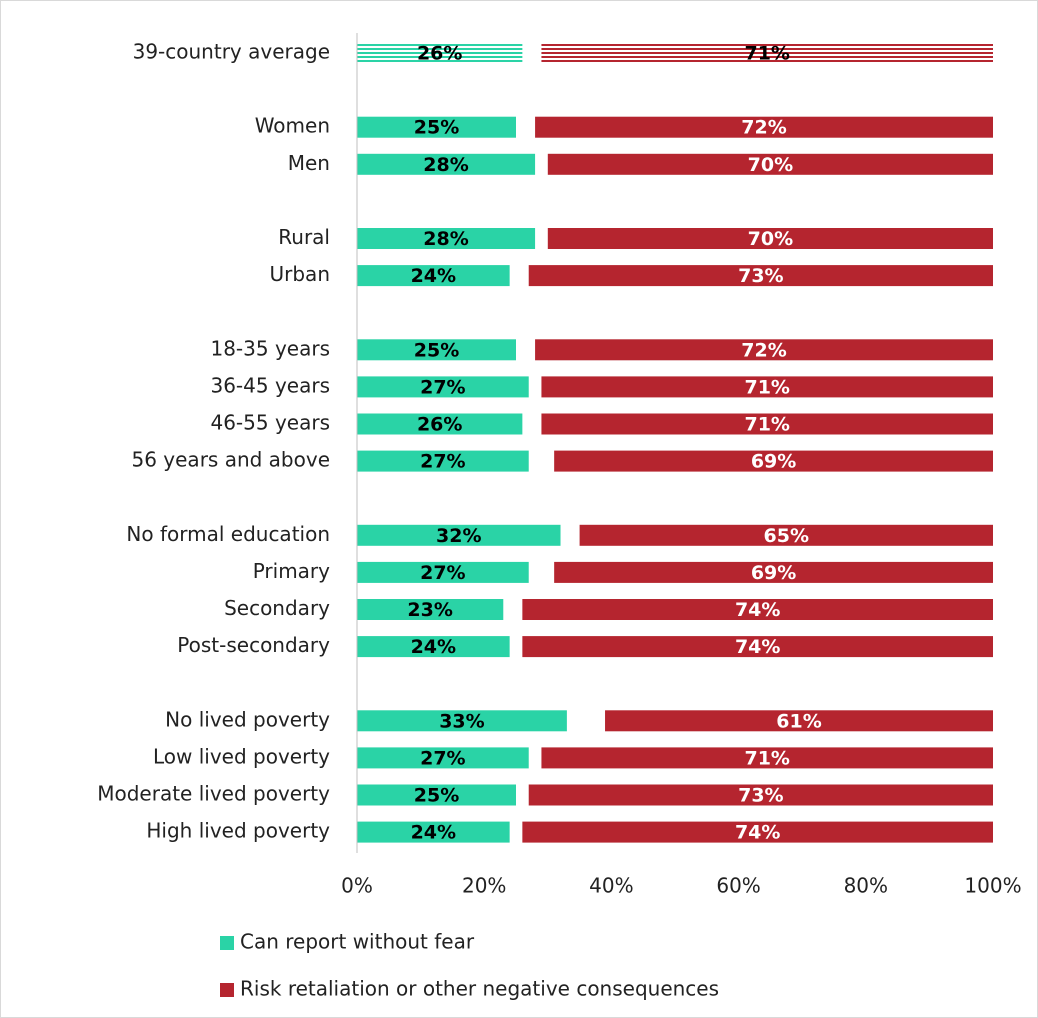  I want to click on y-tick-label: 36-45 years, so click(270, 385).